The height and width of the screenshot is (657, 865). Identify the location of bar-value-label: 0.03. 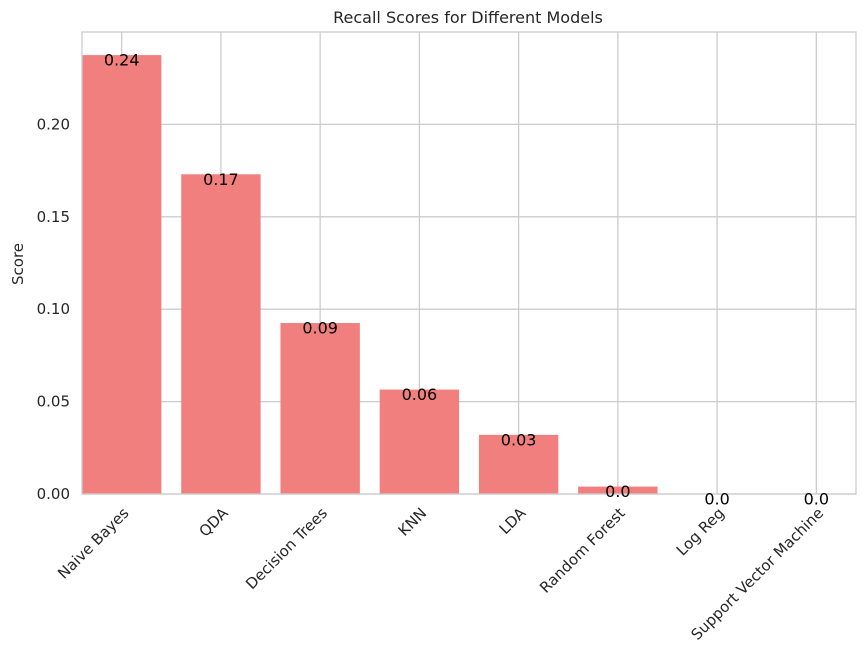
(519, 439).